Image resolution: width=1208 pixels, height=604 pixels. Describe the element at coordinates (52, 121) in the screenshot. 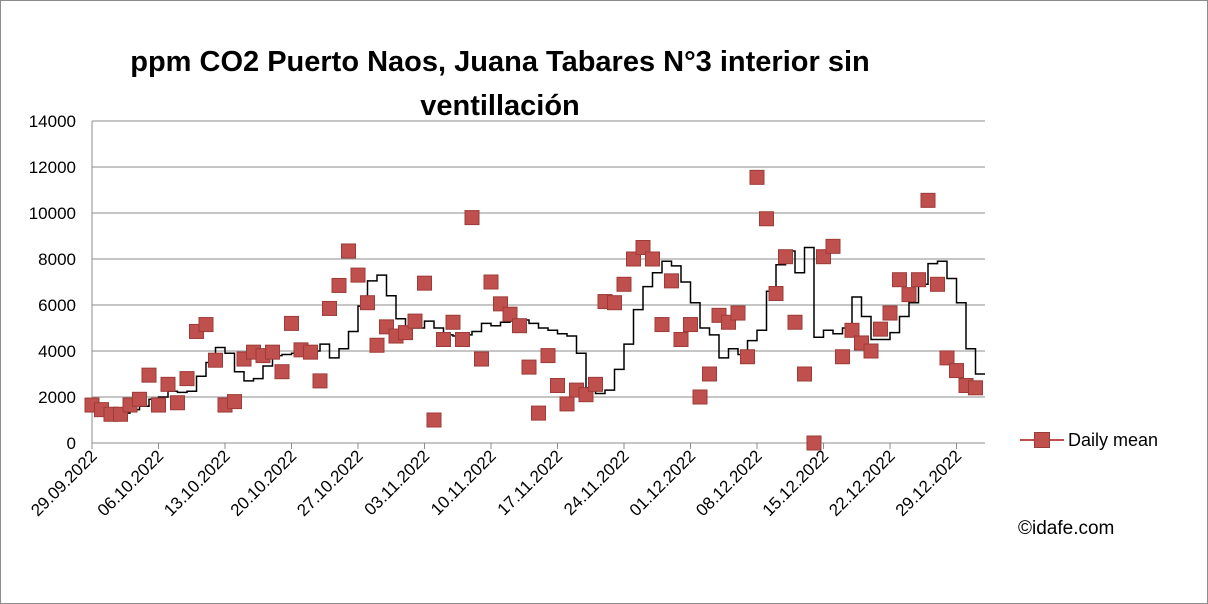

I see `y-tick-label: 14000` at that location.